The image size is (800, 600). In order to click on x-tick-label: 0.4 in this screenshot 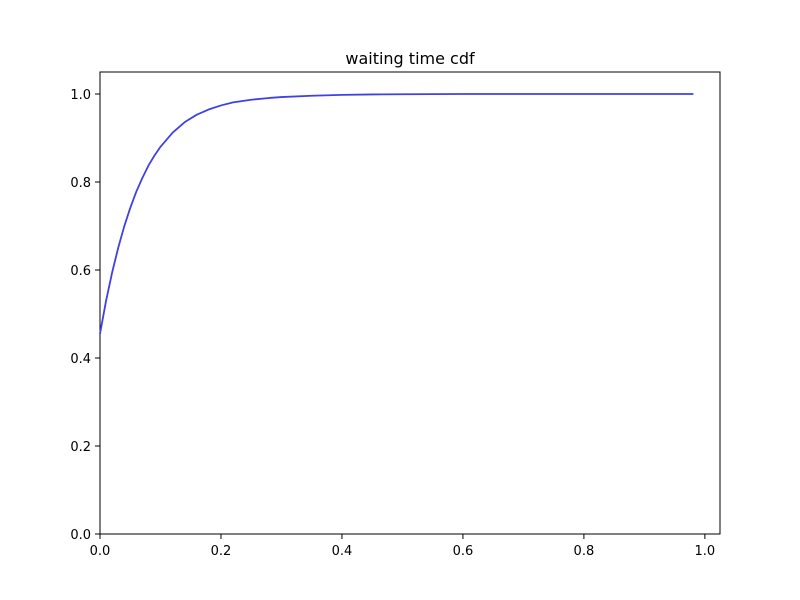, I will do `click(342, 551)`.